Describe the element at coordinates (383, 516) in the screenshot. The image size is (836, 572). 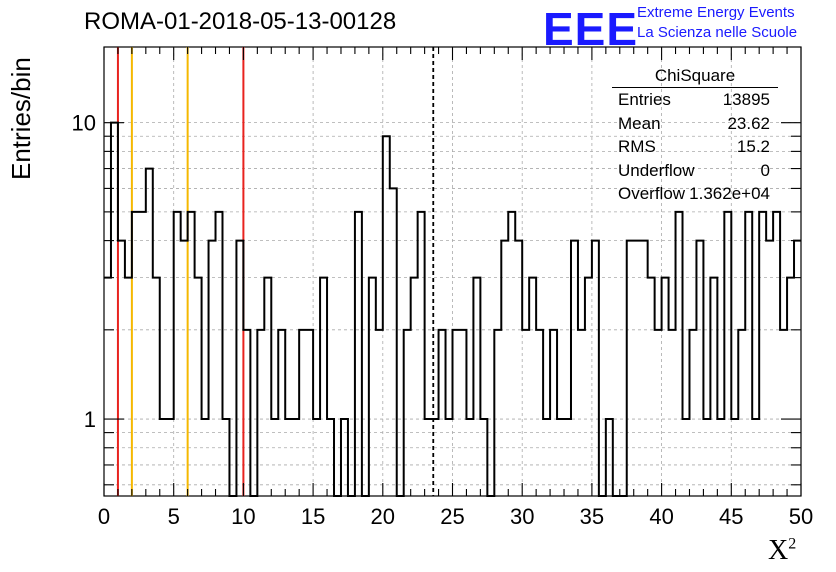
I see `x-tick-label: 20` at that location.